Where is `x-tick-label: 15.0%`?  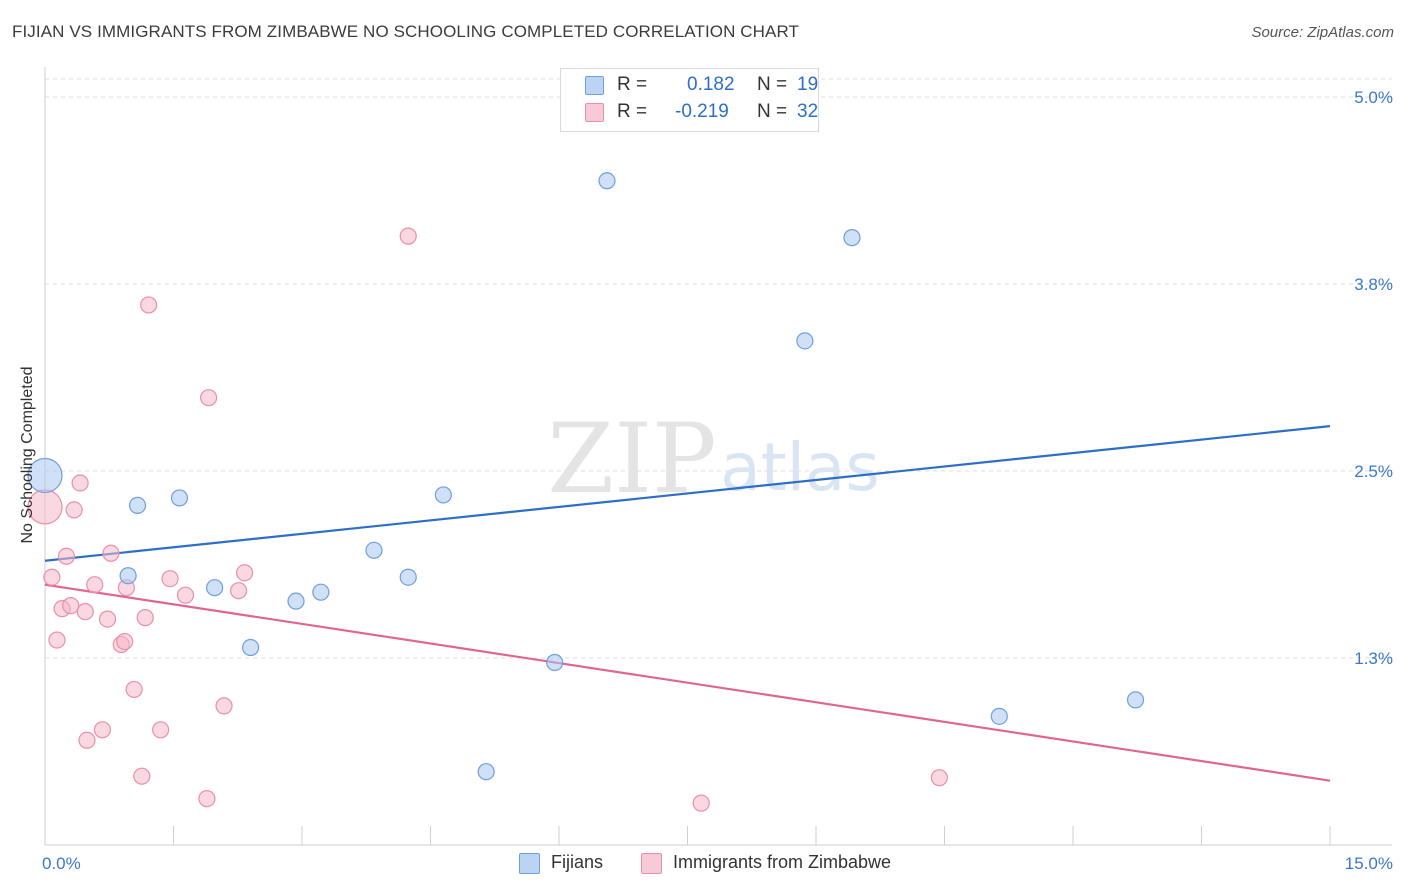
x-tick-label: 15.0% is located at coordinates (1369, 863).